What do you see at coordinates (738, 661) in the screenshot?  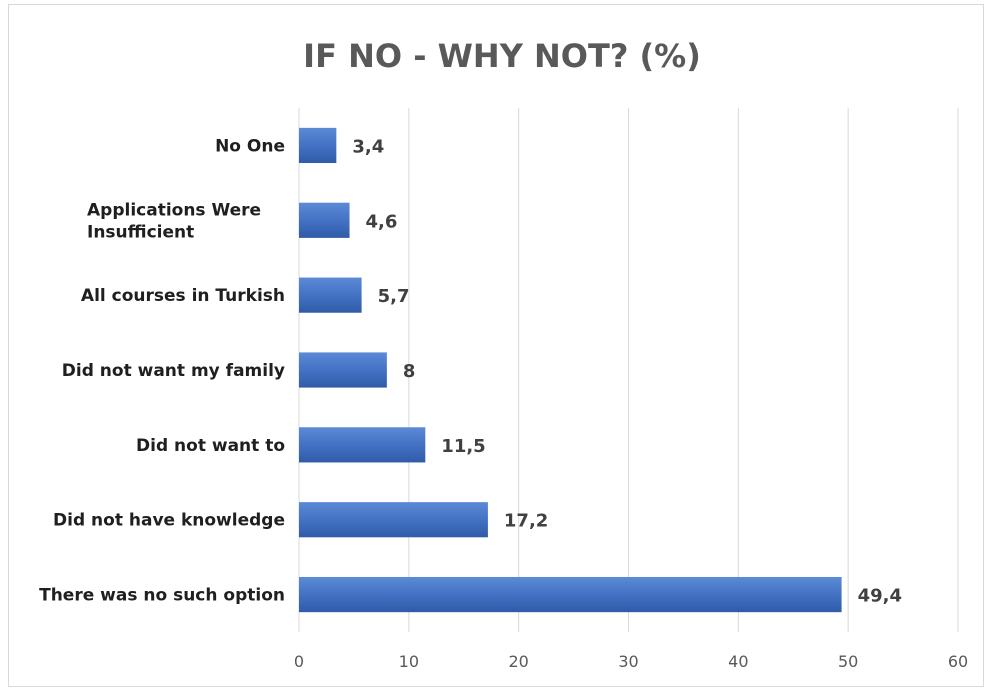 I see `x-tick-label: 40` at bounding box center [738, 661].